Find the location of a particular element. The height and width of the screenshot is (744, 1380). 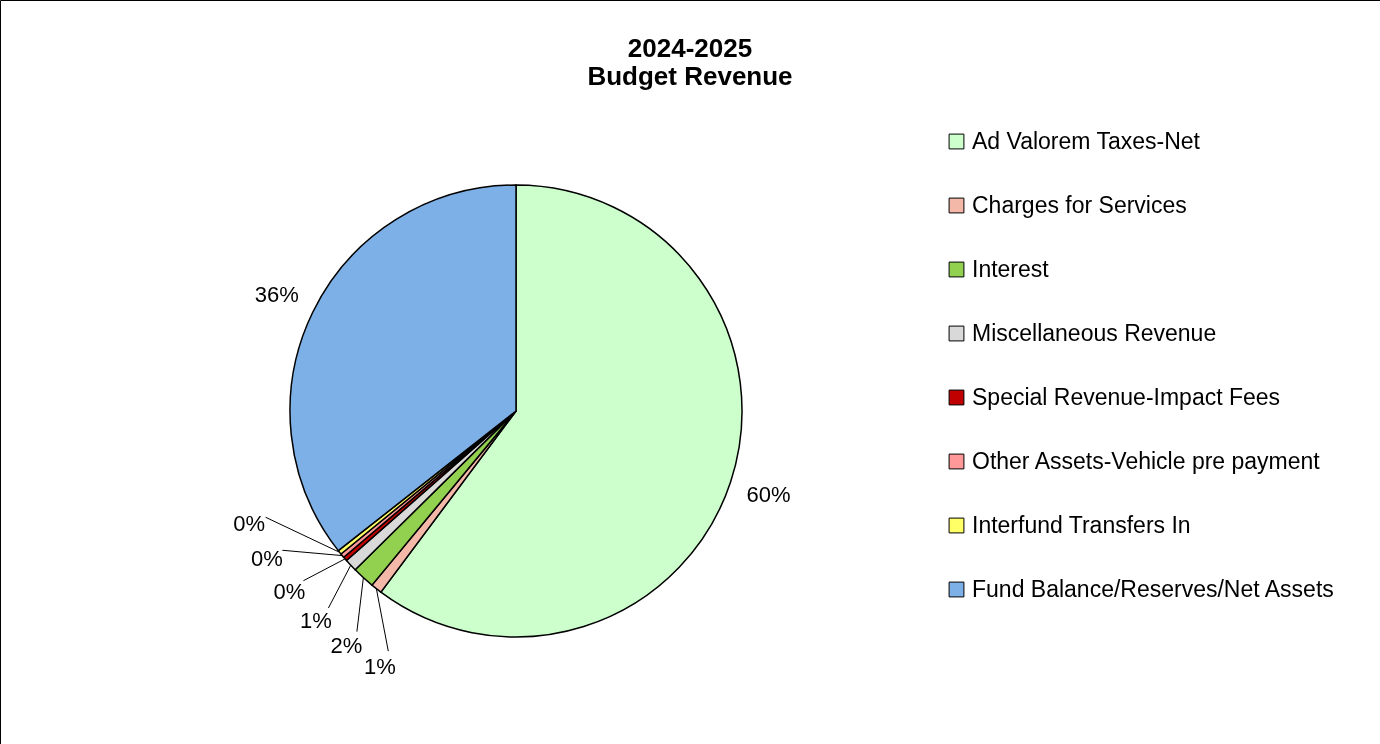

legend-label: Charges for Services is located at coordinates (1079, 204).